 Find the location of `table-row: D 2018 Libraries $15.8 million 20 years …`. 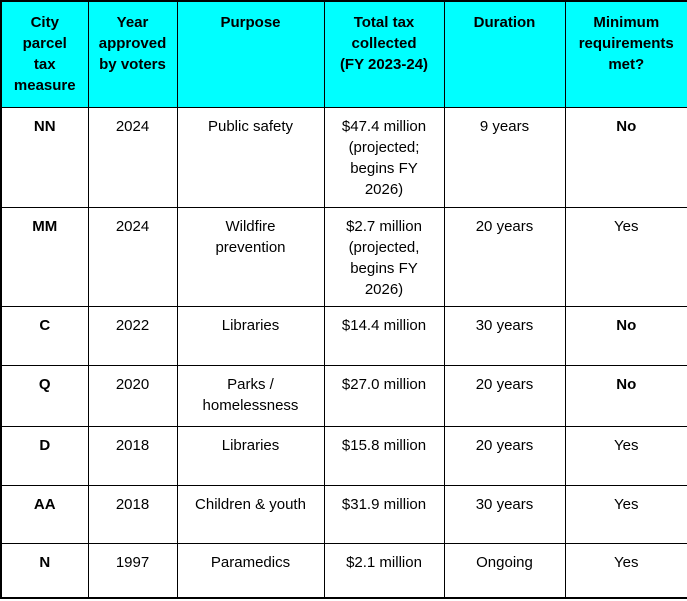

table-row: D 2018 Libraries $15.8 million 20 years … is located at coordinates (343, 455).